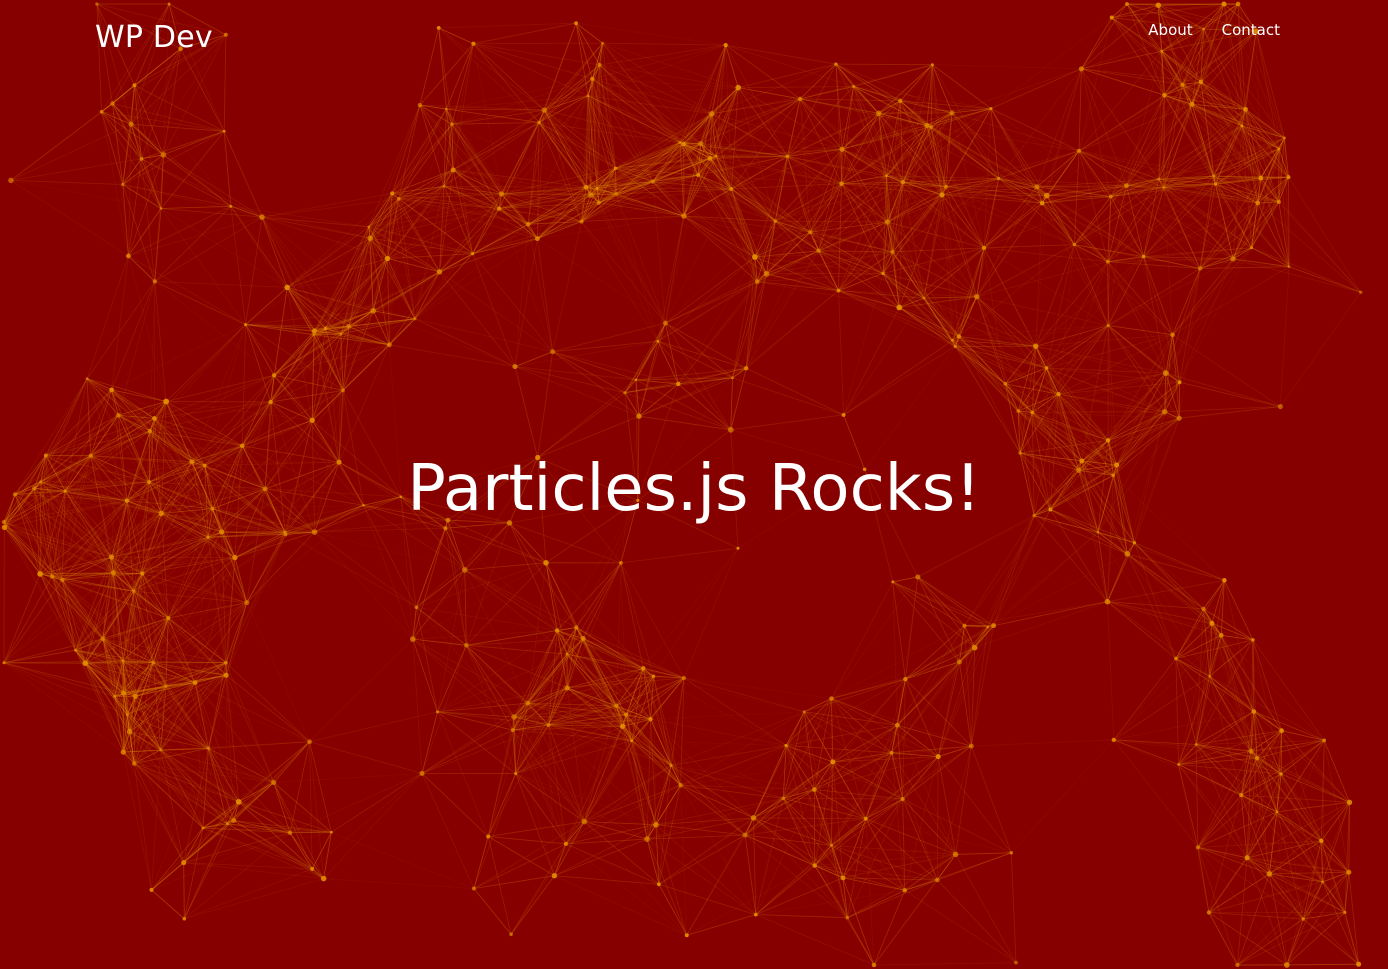  Describe the element at coordinates (694, 489) in the screenshot. I see `hero-title: Particles.js Rocks!` at that location.